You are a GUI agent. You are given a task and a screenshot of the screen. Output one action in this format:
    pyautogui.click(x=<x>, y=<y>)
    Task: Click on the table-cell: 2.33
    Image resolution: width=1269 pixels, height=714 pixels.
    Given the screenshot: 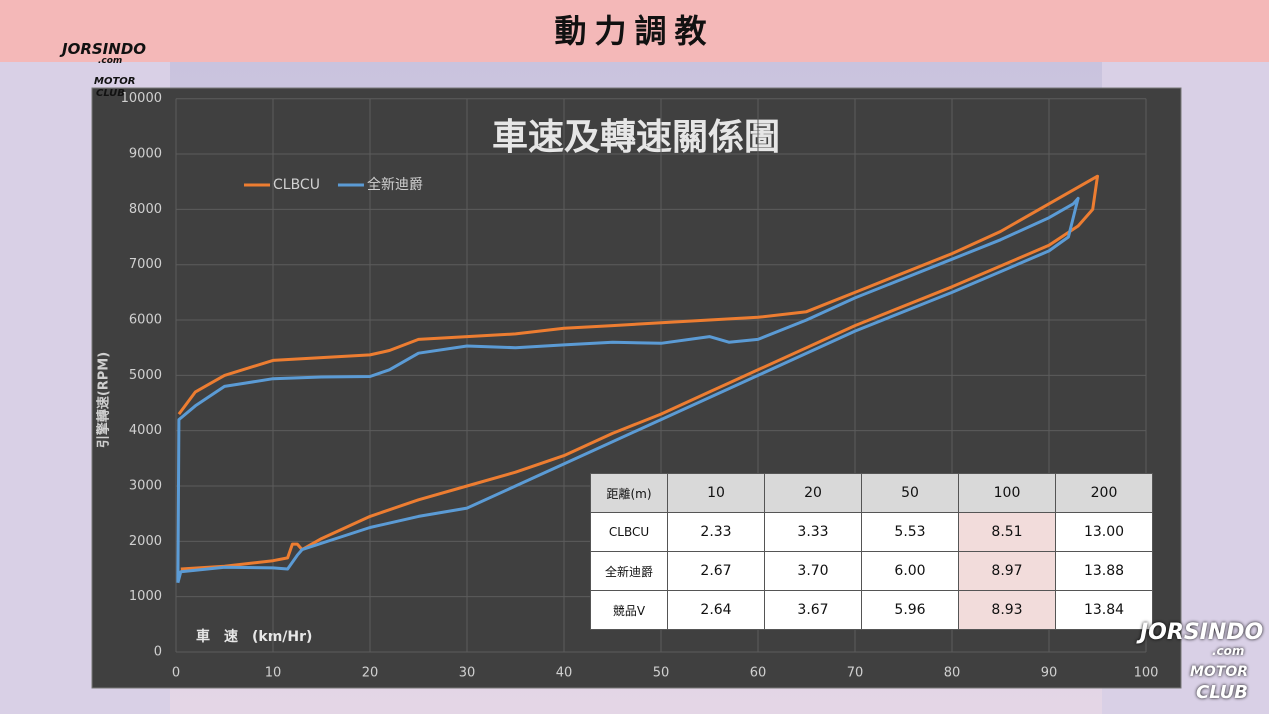 What is the action you would take?
    pyautogui.click(x=716, y=532)
    